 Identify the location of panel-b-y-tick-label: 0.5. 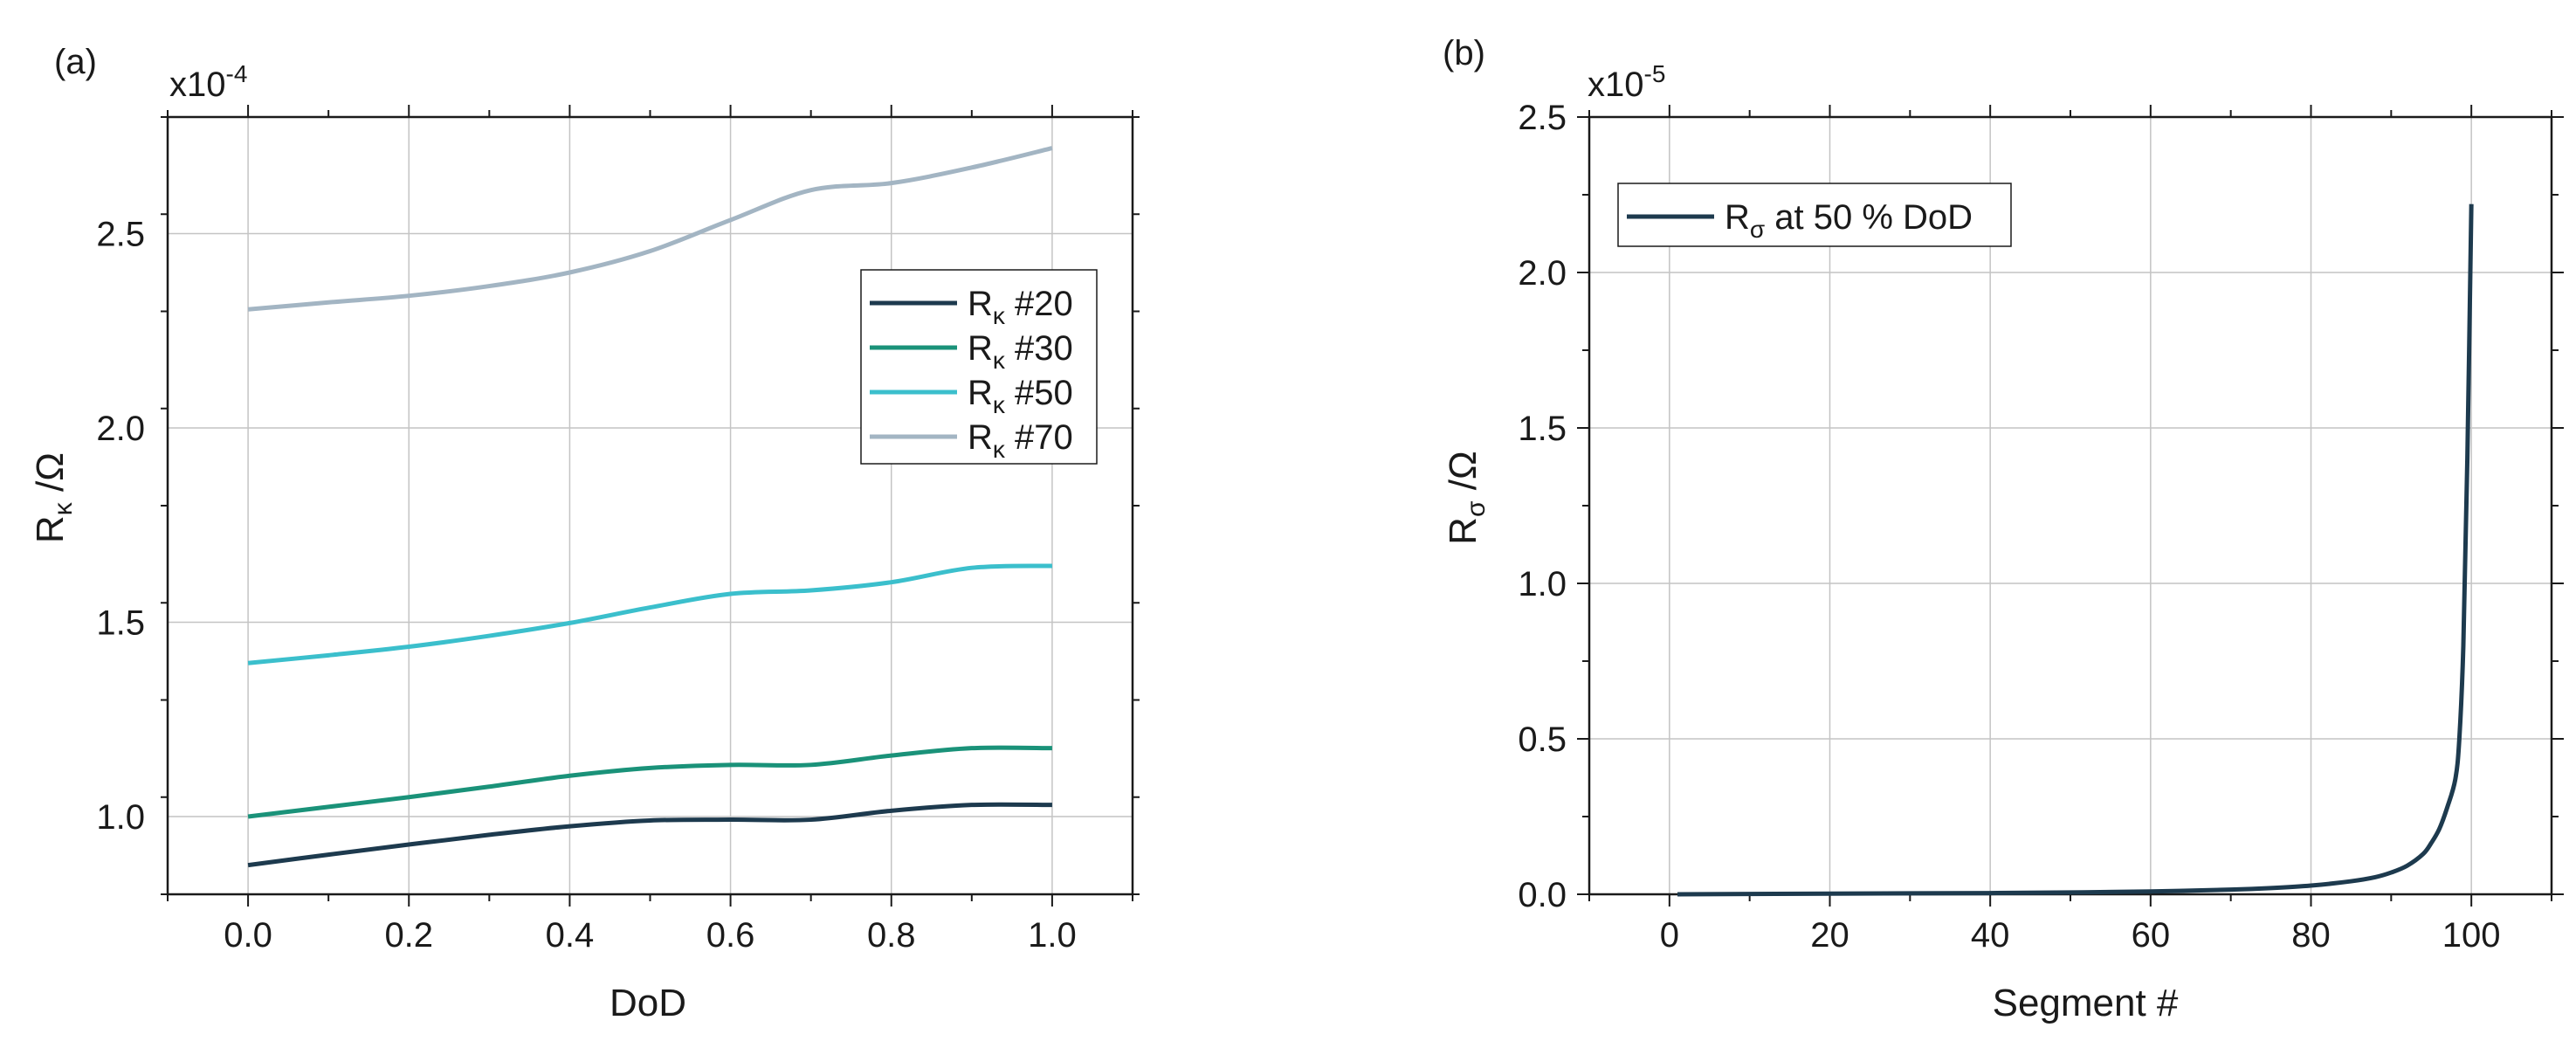
(1542, 739).